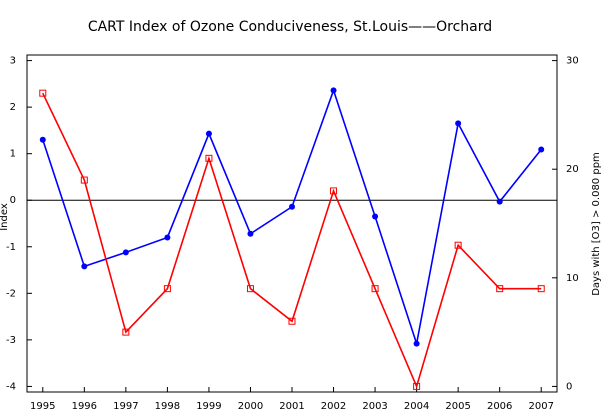 This screenshot has width=605, height=414. I want to click on x-tick-label: 2007, so click(540, 406).